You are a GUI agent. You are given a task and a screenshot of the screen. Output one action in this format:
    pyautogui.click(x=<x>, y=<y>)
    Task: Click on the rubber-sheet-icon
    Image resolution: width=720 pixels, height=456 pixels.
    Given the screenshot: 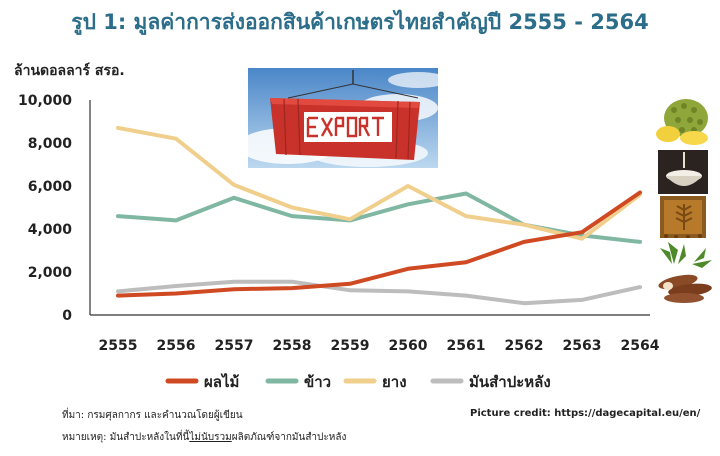 What is the action you would take?
    pyautogui.click(x=683, y=217)
    